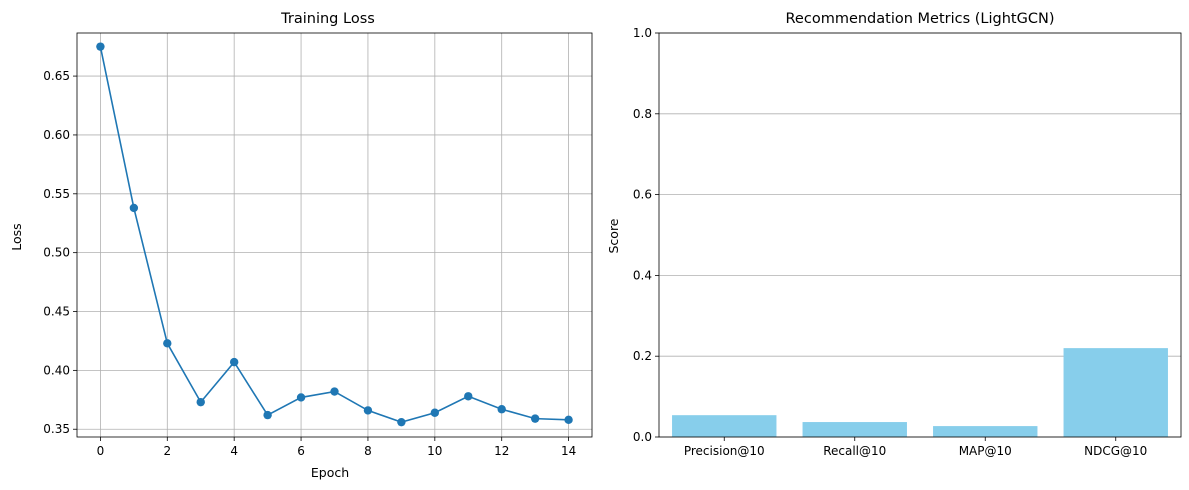 The image size is (1189, 490). I want to click on loss-x-tick-label: 4, so click(234, 451).